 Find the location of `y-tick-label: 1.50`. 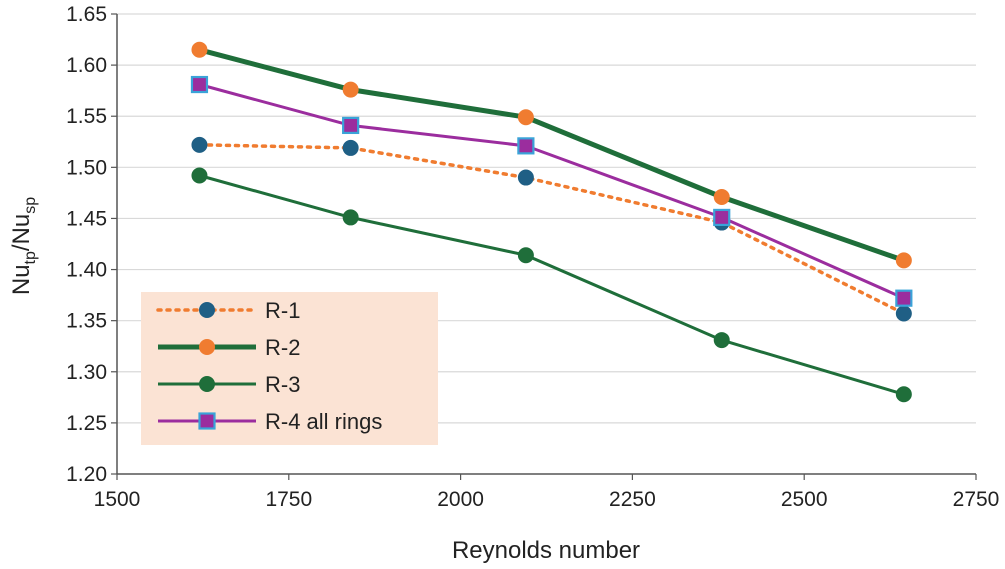

y-tick-label: 1.50 is located at coordinates (86, 167).